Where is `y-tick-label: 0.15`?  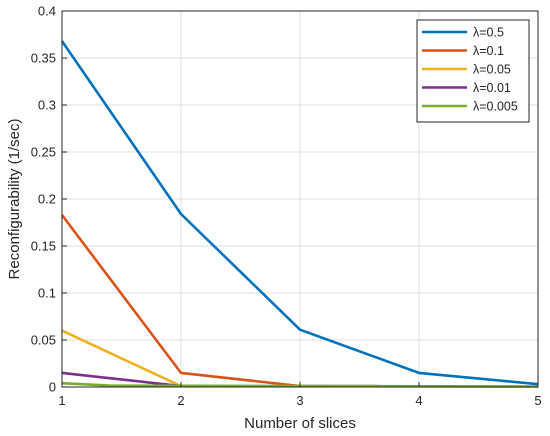
y-tick-label: 0.15 is located at coordinates (43, 246).